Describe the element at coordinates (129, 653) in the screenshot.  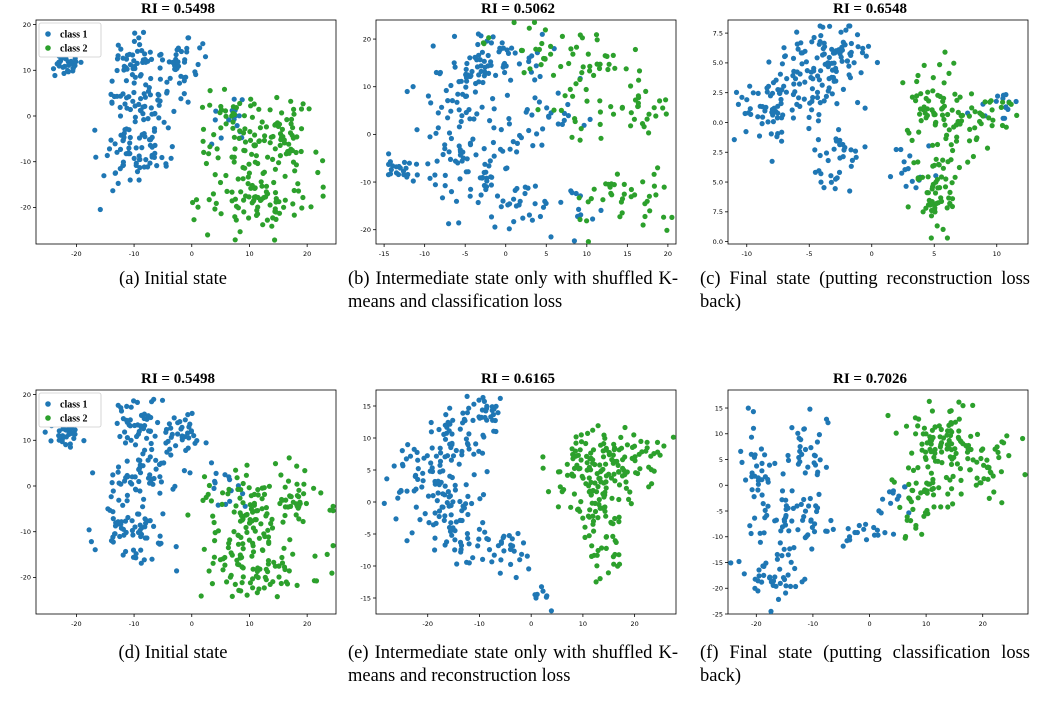
I see `caption-label: (d)` at that location.